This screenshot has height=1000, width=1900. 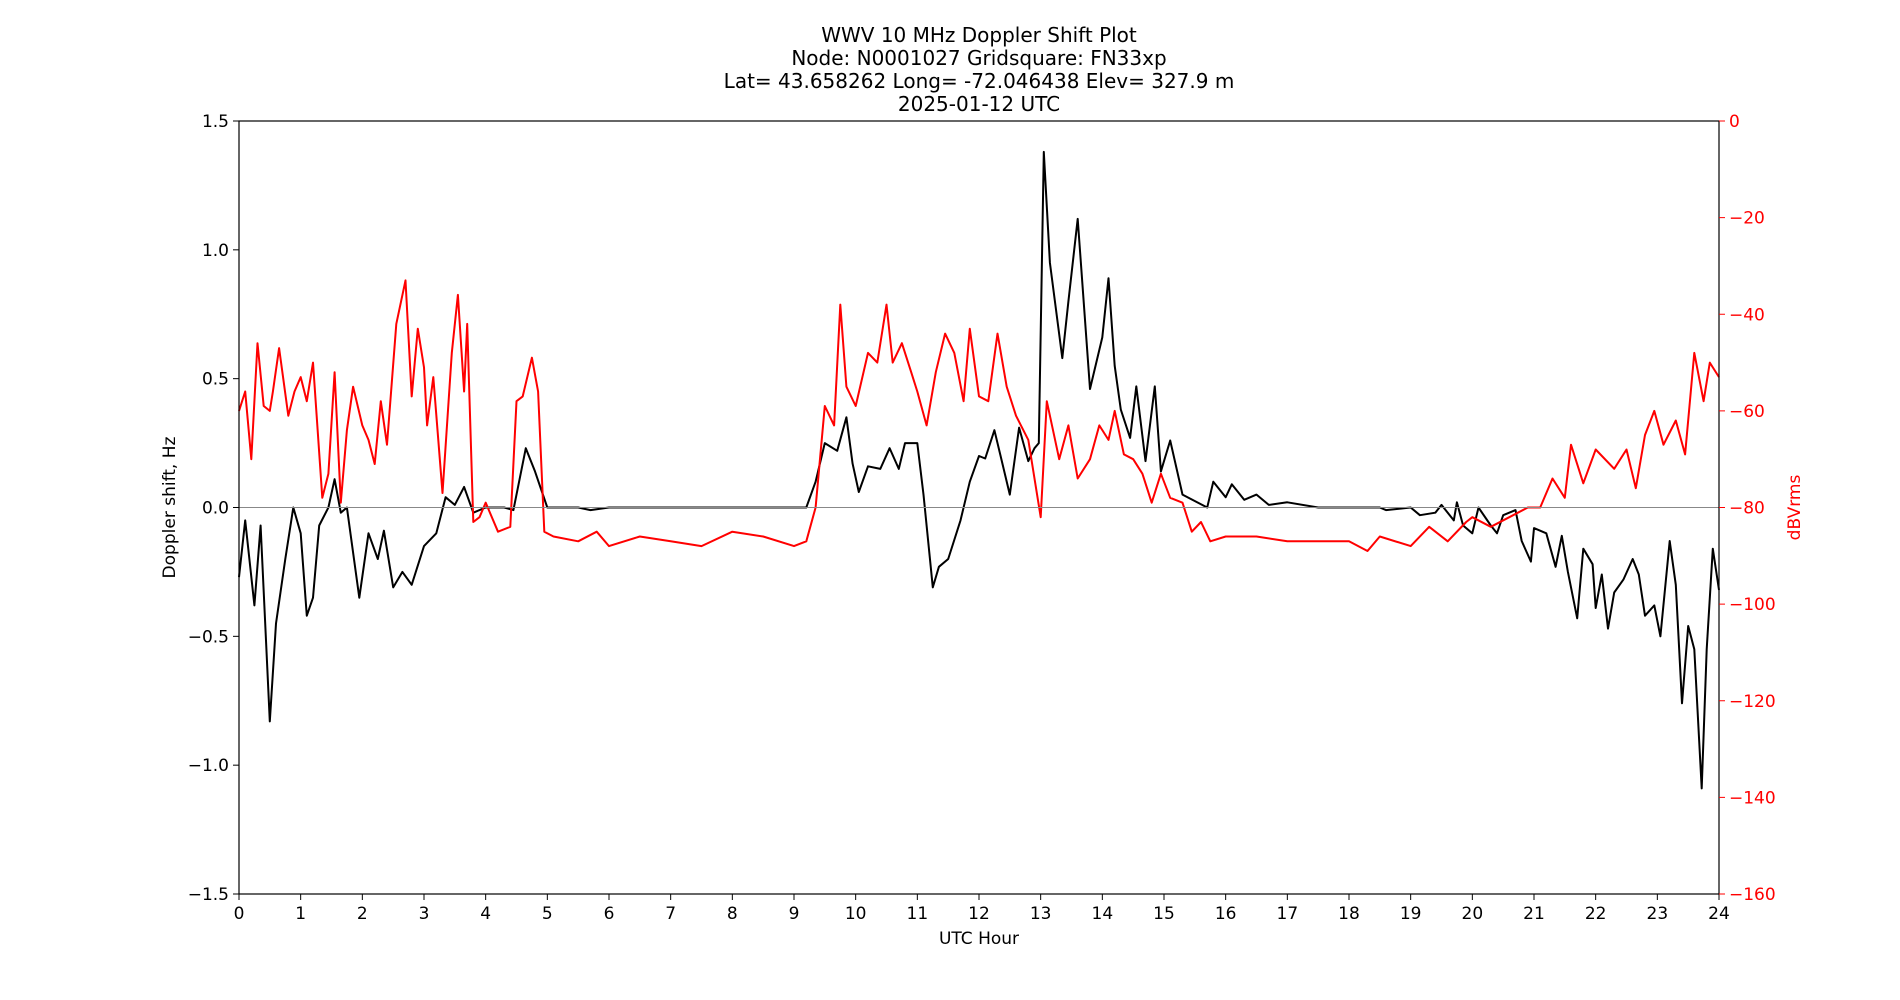 What do you see at coordinates (485, 914) in the screenshot?
I see `x-tick-label: 4` at bounding box center [485, 914].